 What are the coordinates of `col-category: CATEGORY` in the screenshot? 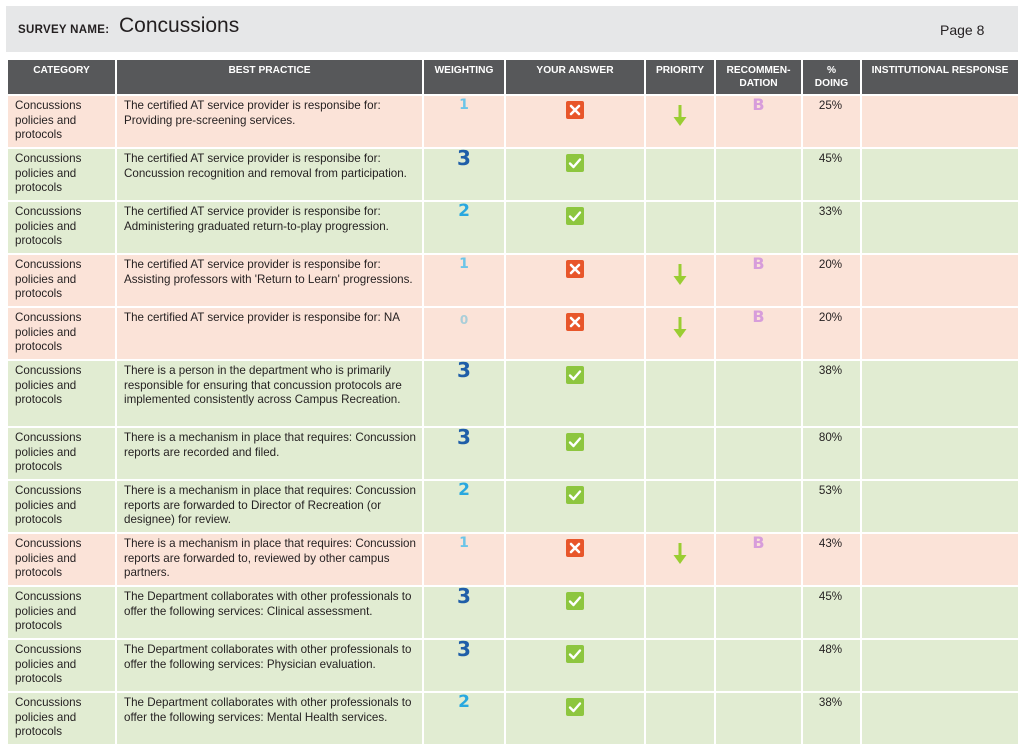 It's located at (61, 77).